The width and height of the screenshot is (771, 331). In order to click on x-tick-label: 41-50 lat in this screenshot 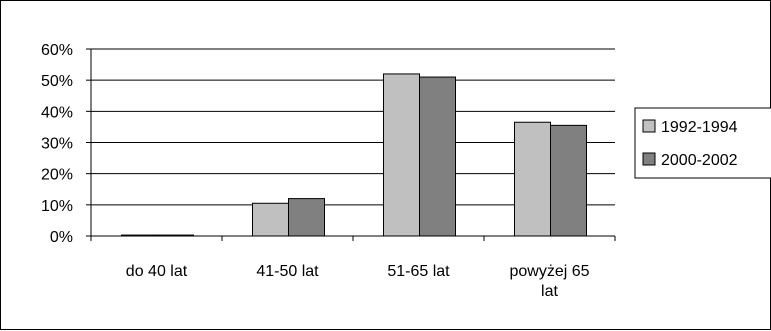, I will do `click(287, 271)`.